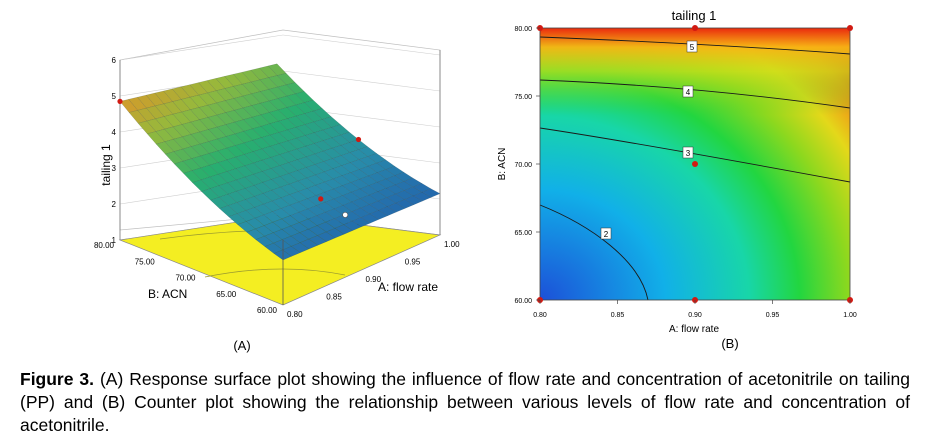 This screenshot has width=940, height=441. Describe the element at coordinates (114, 150) in the screenshot. I see `z-tick-labels: 1 2 3 4 5 6` at that location.